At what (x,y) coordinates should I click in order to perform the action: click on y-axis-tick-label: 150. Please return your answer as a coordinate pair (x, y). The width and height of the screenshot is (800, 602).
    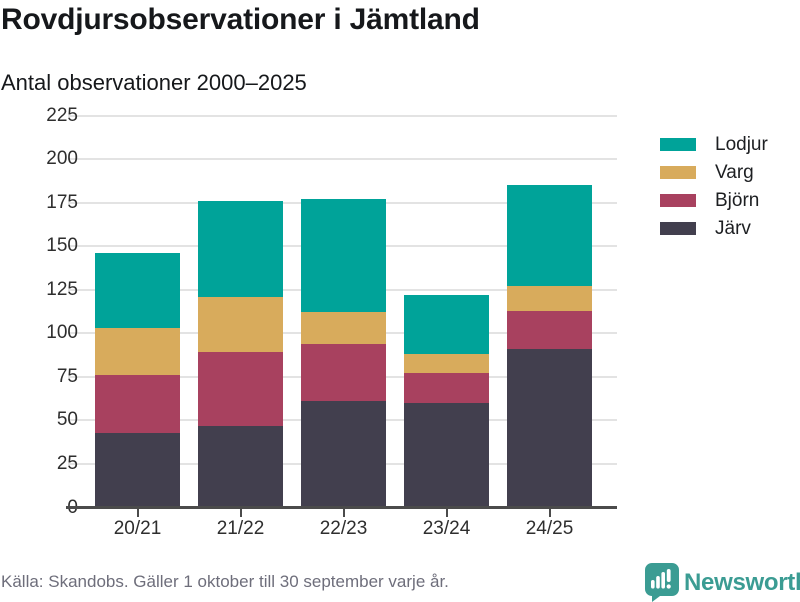
    Looking at the image, I should click on (62, 246).